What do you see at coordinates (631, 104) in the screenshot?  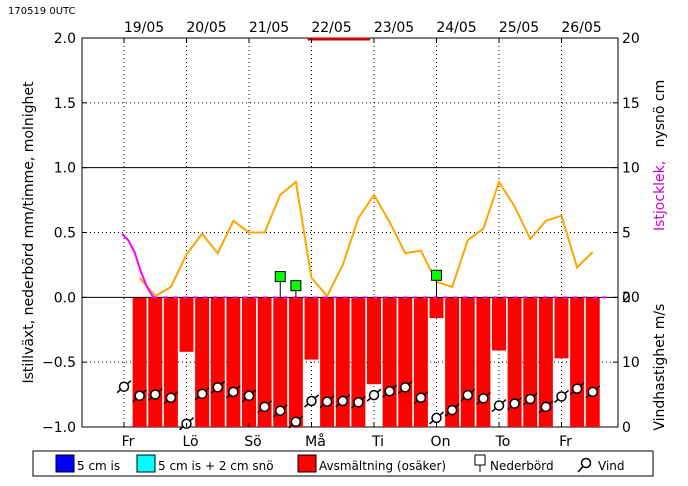 I see `right-top-tick-label: 15` at bounding box center [631, 104].